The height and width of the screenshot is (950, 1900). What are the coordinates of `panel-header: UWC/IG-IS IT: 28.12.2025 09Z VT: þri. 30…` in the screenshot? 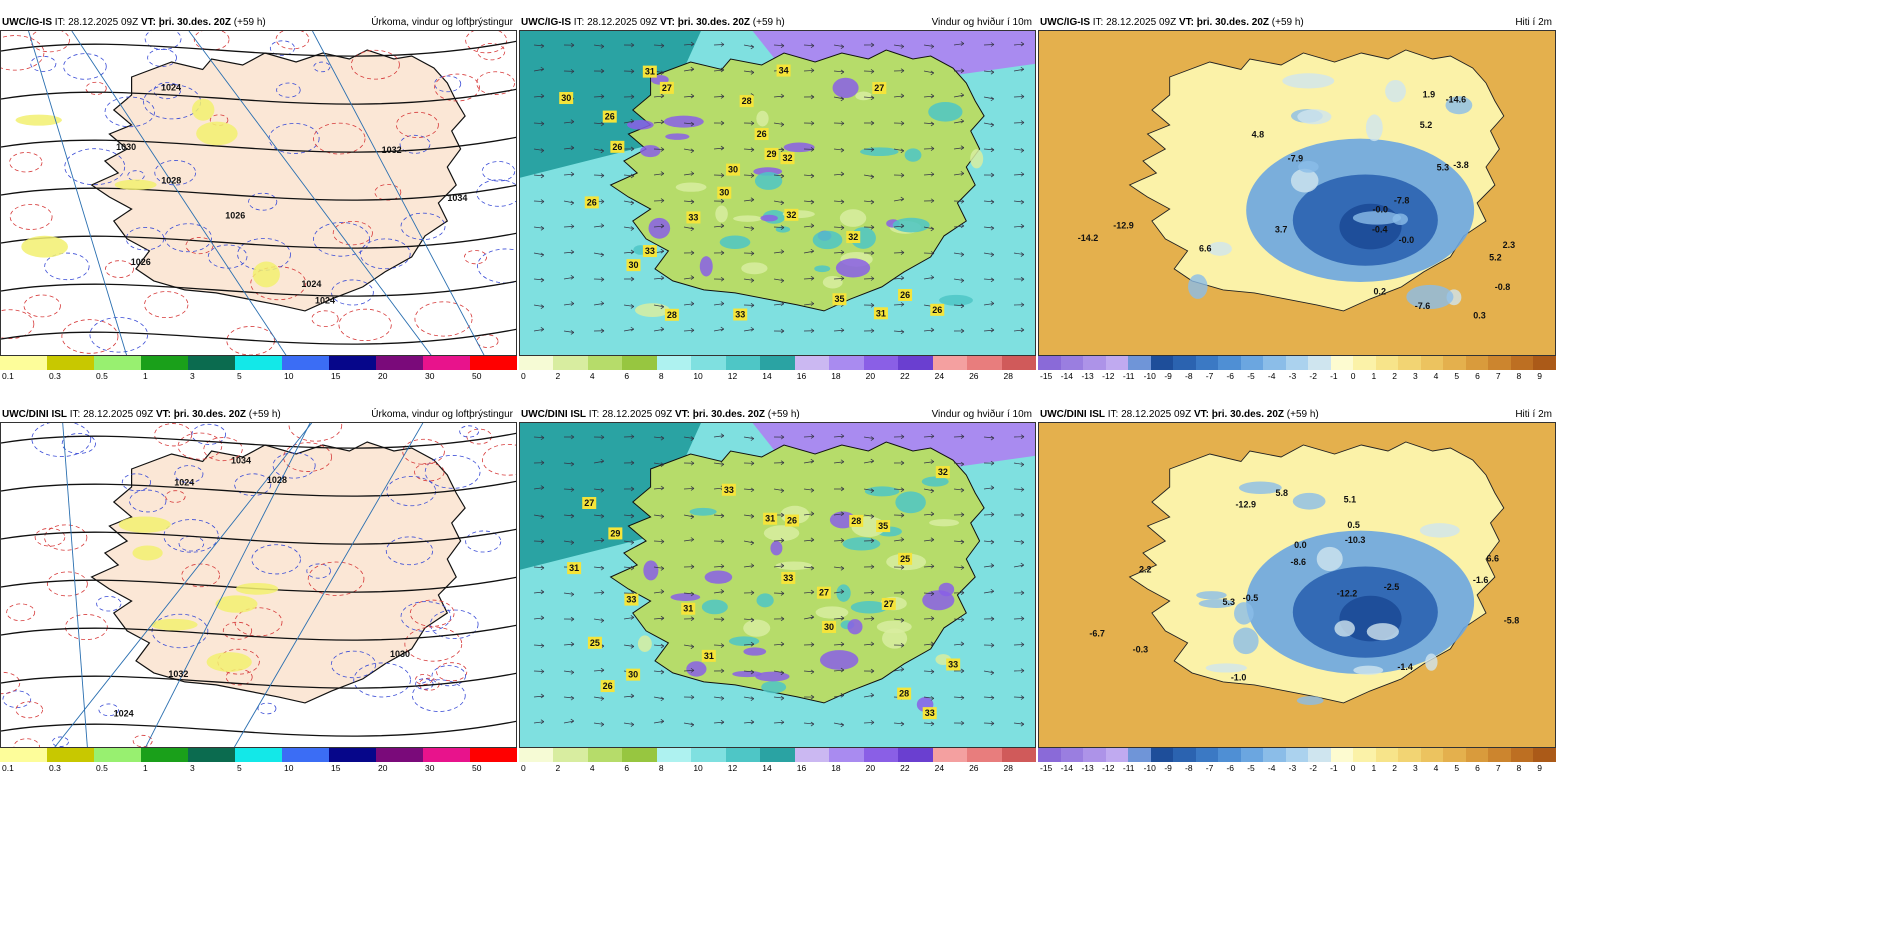 It's located at (777, 23).